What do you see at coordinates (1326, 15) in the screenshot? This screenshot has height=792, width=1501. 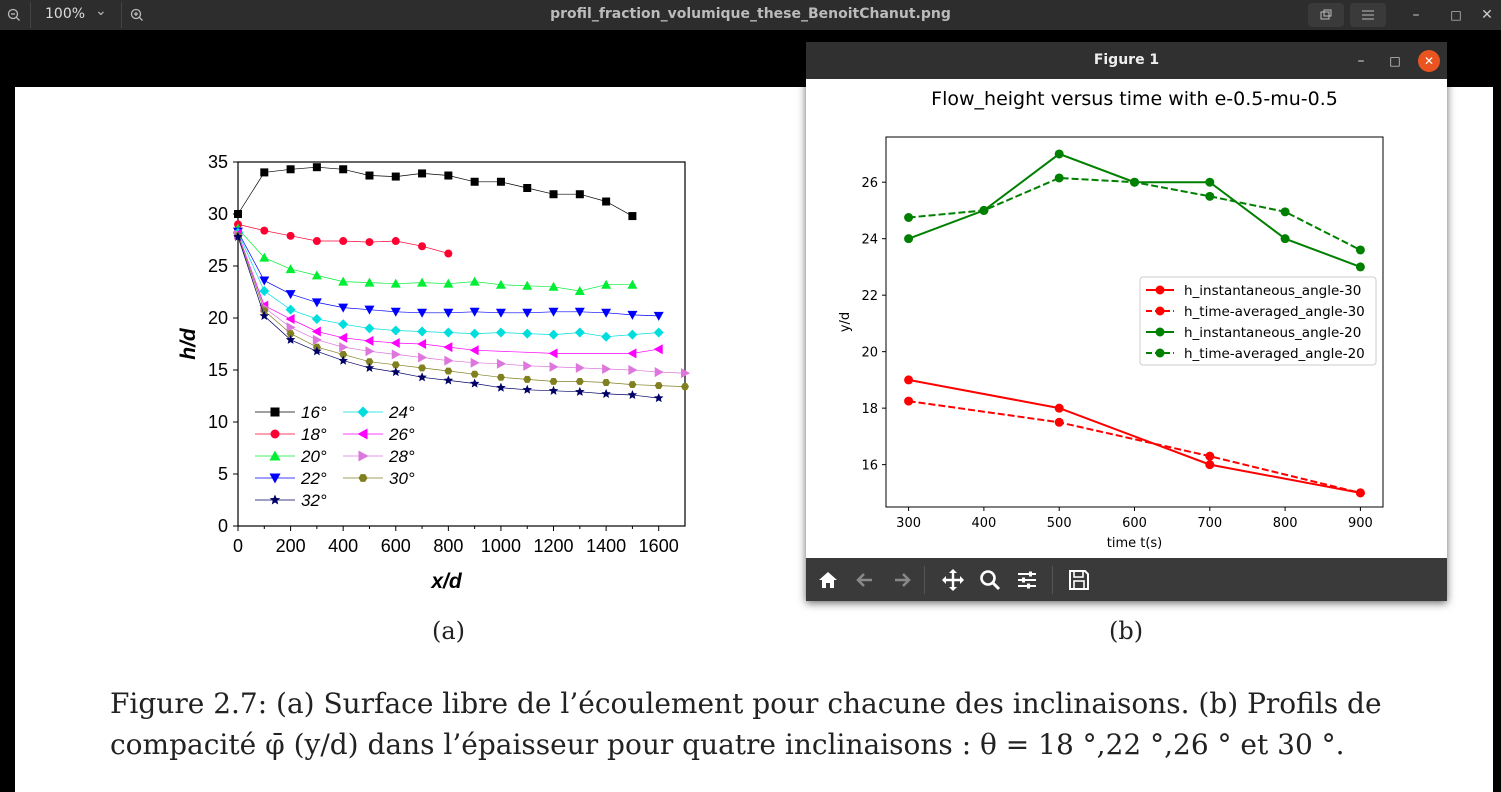 I see `fullscreen-icon` at bounding box center [1326, 15].